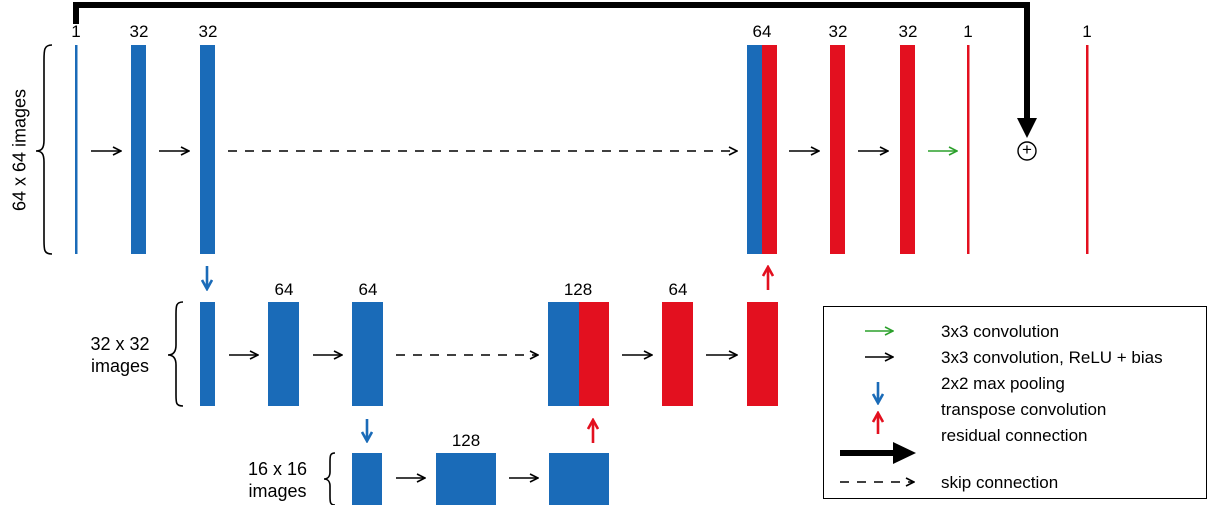  What do you see at coordinates (1000, 331) in the screenshot?
I see `legend-label-conv: 3x3 convolution` at bounding box center [1000, 331].